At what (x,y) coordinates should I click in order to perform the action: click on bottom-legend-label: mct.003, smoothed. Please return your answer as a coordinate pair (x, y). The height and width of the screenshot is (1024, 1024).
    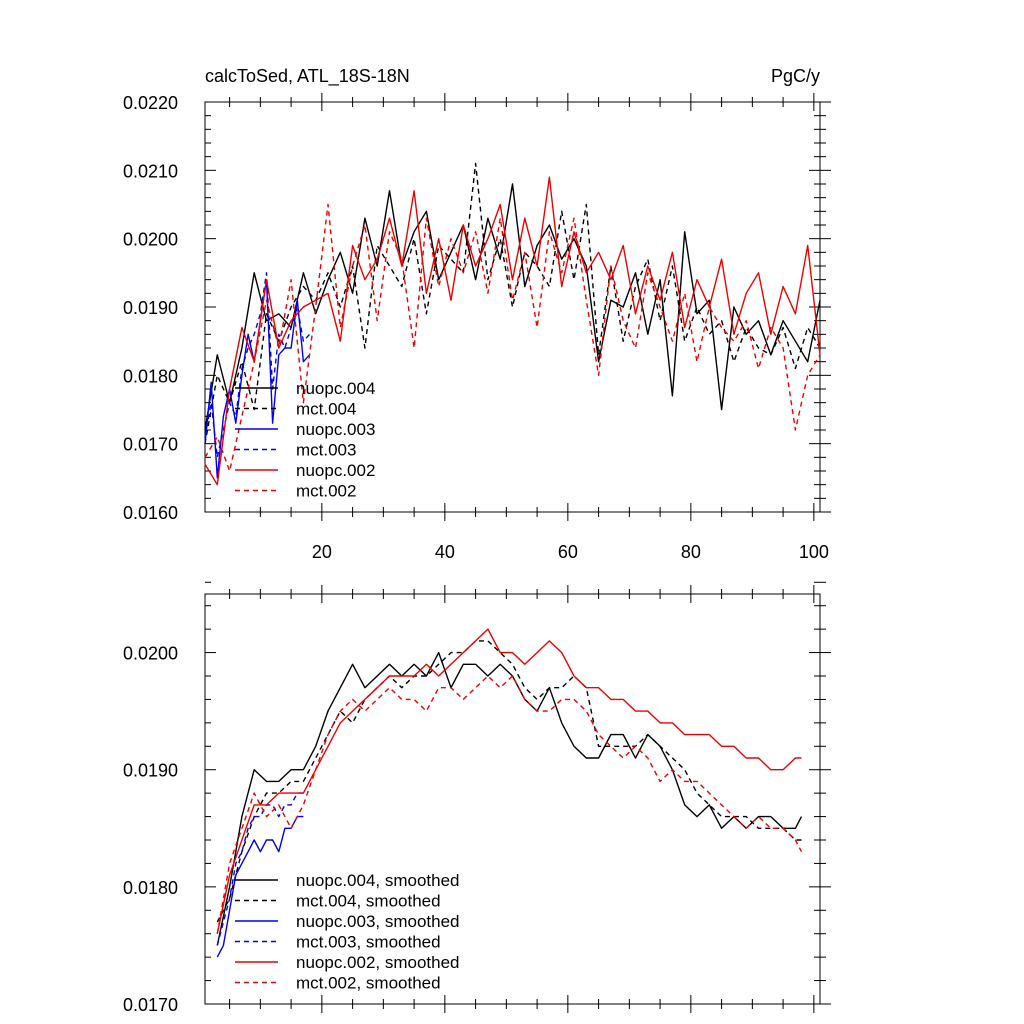
    Looking at the image, I should click on (368, 942).